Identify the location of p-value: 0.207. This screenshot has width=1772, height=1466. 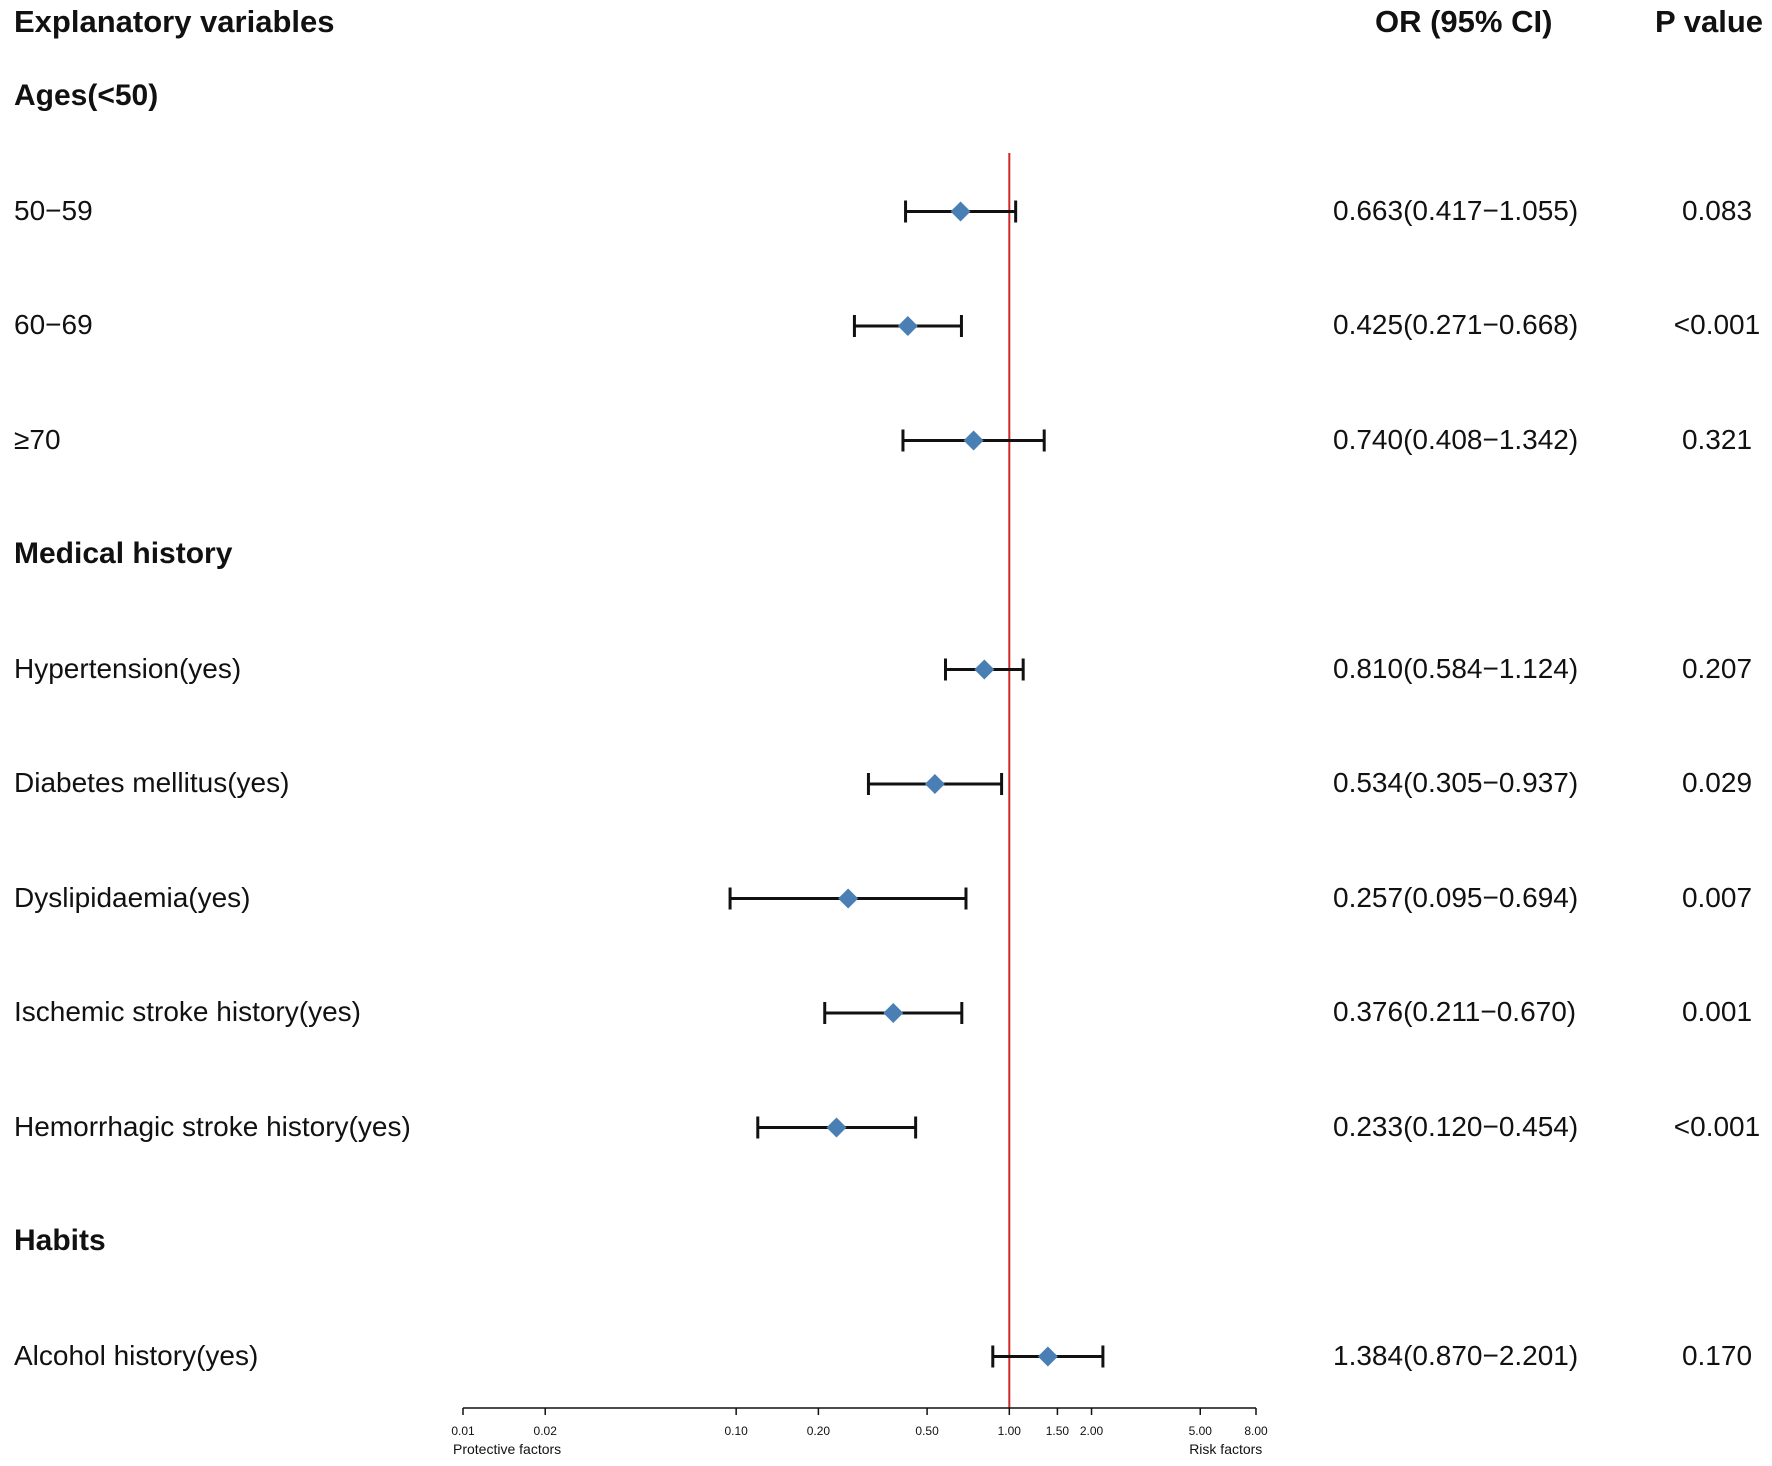
(1717, 668).